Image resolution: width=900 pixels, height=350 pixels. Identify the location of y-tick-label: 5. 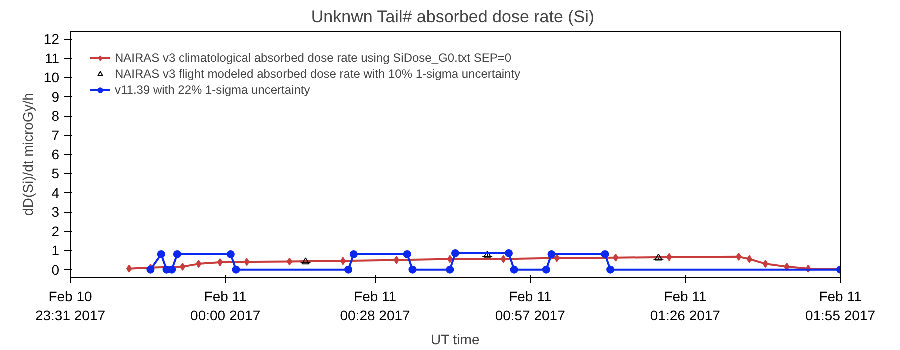
(56, 174).